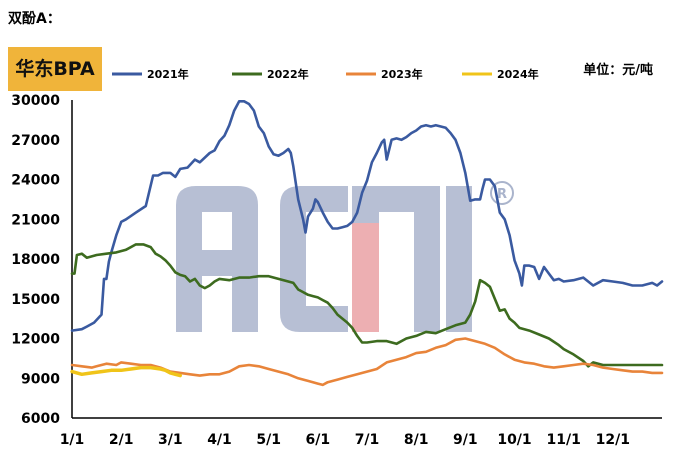  I want to click on x-tick-label: 8/1, so click(416, 440).